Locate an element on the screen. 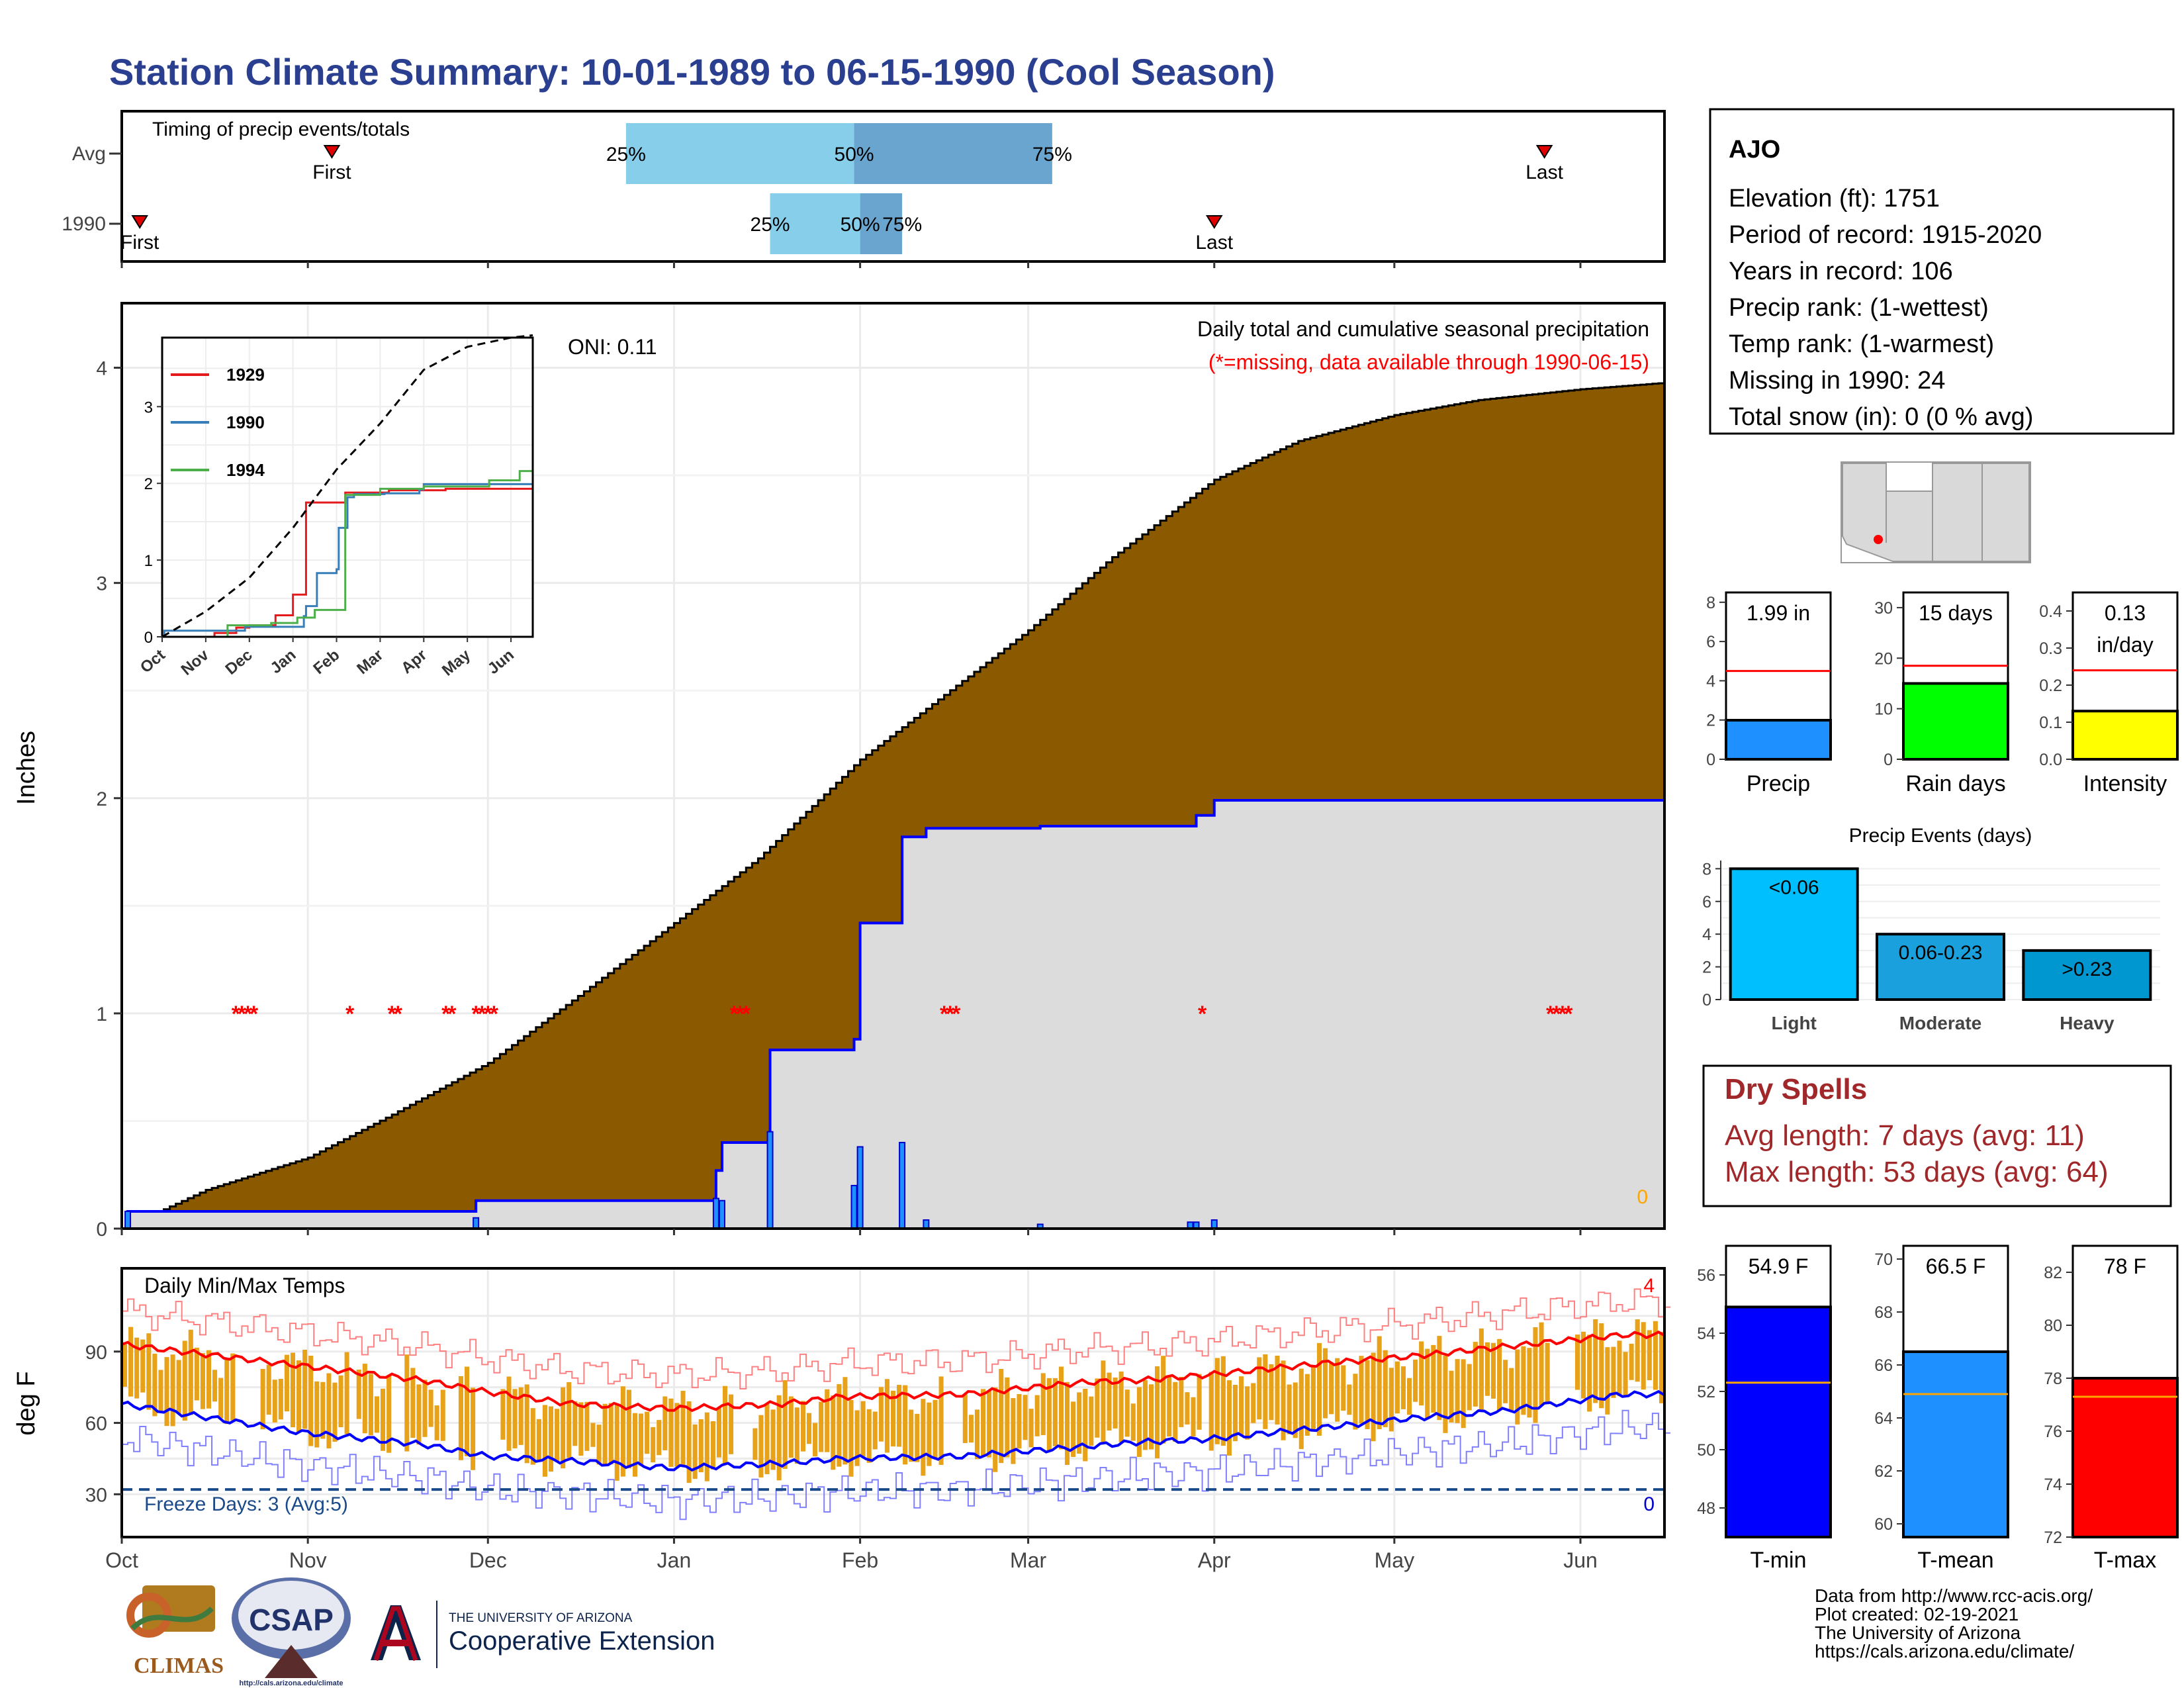 Image resolution: width=2184 pixels, height=1688 pixels. precip-event-category: Moderate is located at coordinates (1940, 1023).